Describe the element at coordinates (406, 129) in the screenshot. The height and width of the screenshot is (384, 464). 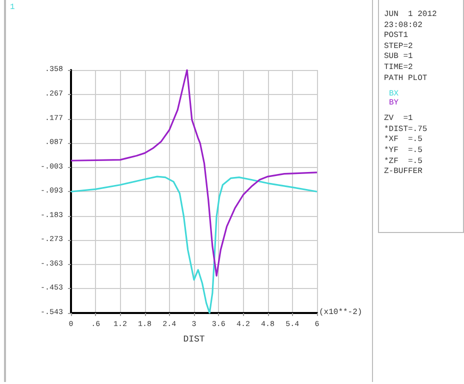
I see `text: *DIST=.75` at that location.